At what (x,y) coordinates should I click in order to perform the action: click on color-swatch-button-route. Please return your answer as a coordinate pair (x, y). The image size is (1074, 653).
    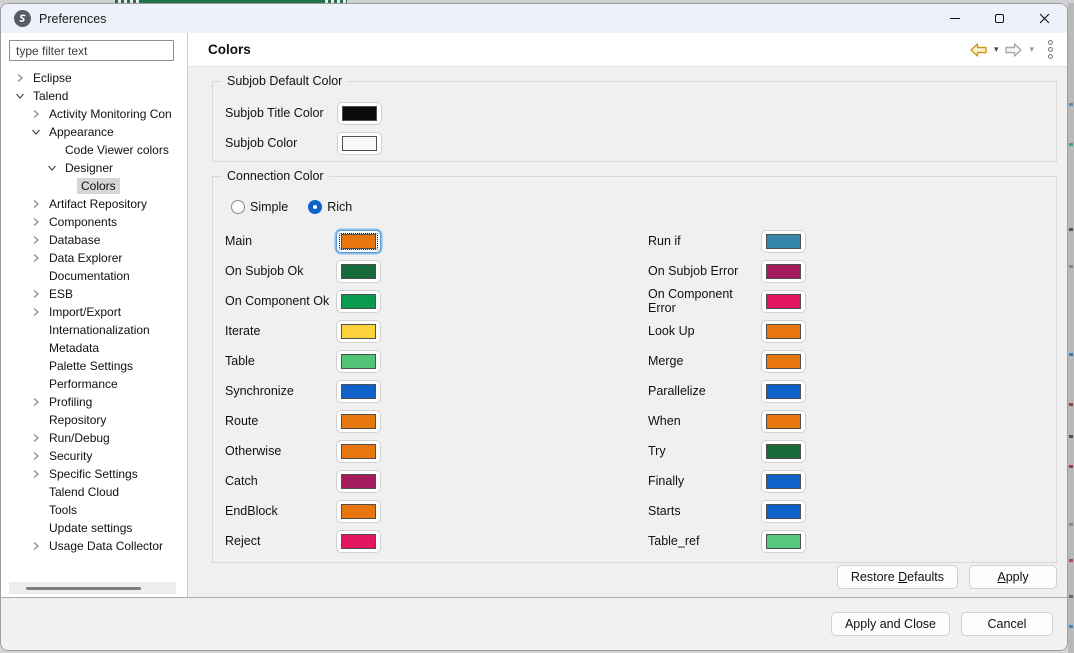
    Looking at the image, I should click on (358, 421).